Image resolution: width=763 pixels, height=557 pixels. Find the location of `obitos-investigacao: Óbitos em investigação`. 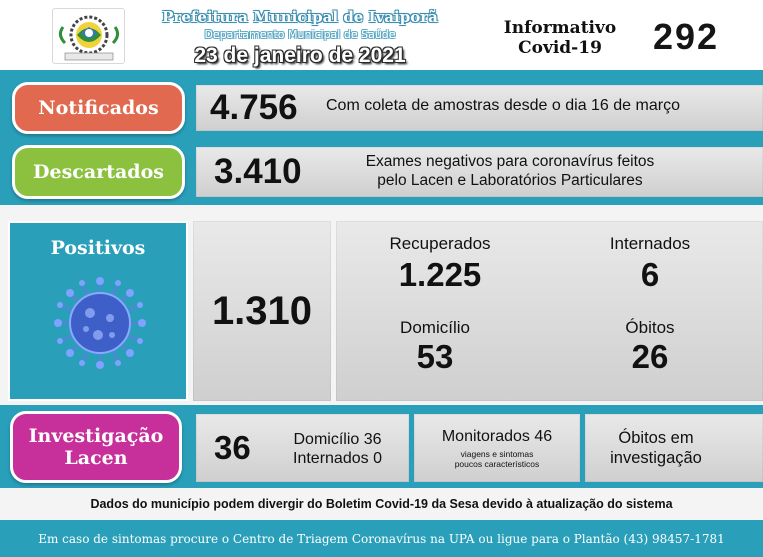

obitos-investigacao: Óbitos em investigação is located at coordinates (656, 448).